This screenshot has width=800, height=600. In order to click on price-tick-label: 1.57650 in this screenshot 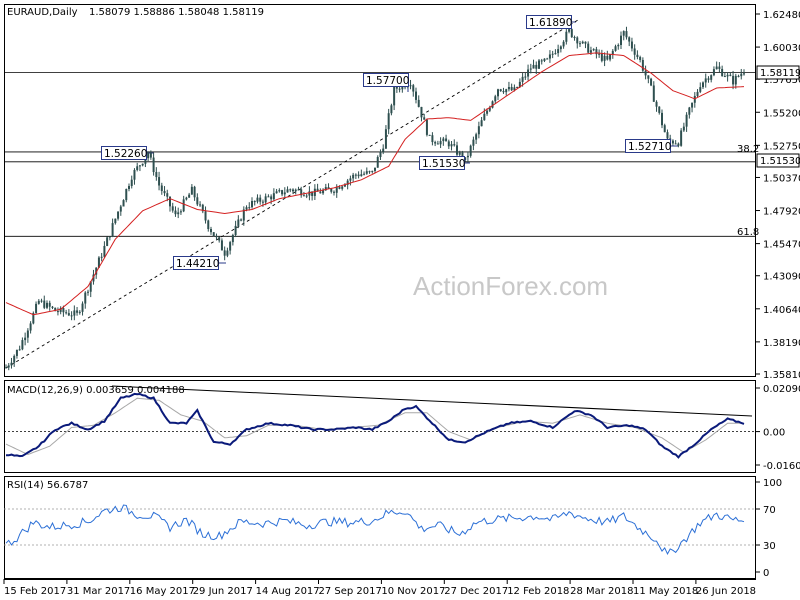, I will do `click(781, 80)`.